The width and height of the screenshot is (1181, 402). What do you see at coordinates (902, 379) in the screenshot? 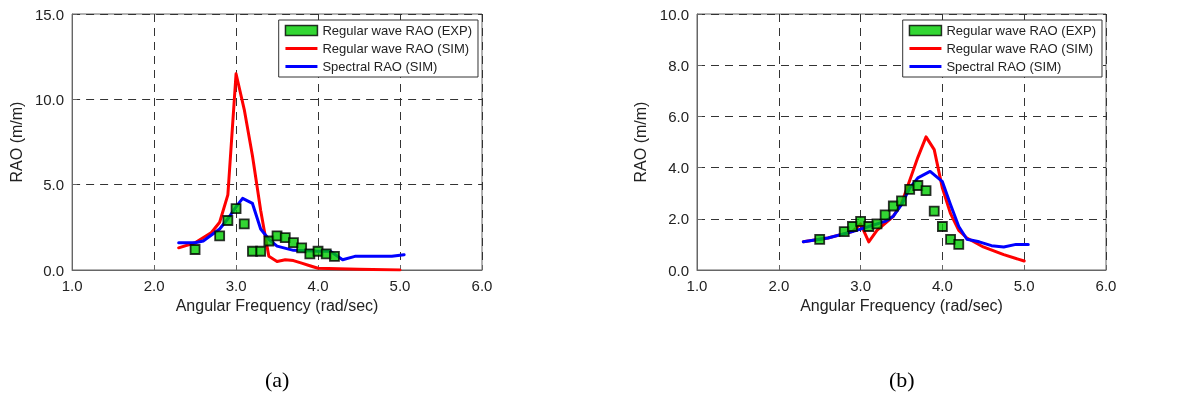
I see `text: (b)` at bounding box center [902, 379].